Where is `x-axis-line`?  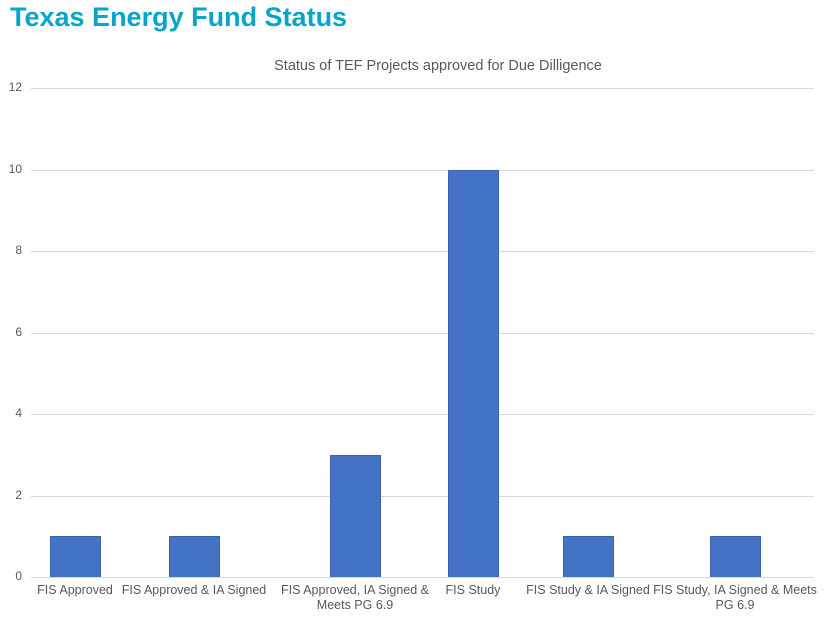 x-axis-line is located at coordinates (422, 577).